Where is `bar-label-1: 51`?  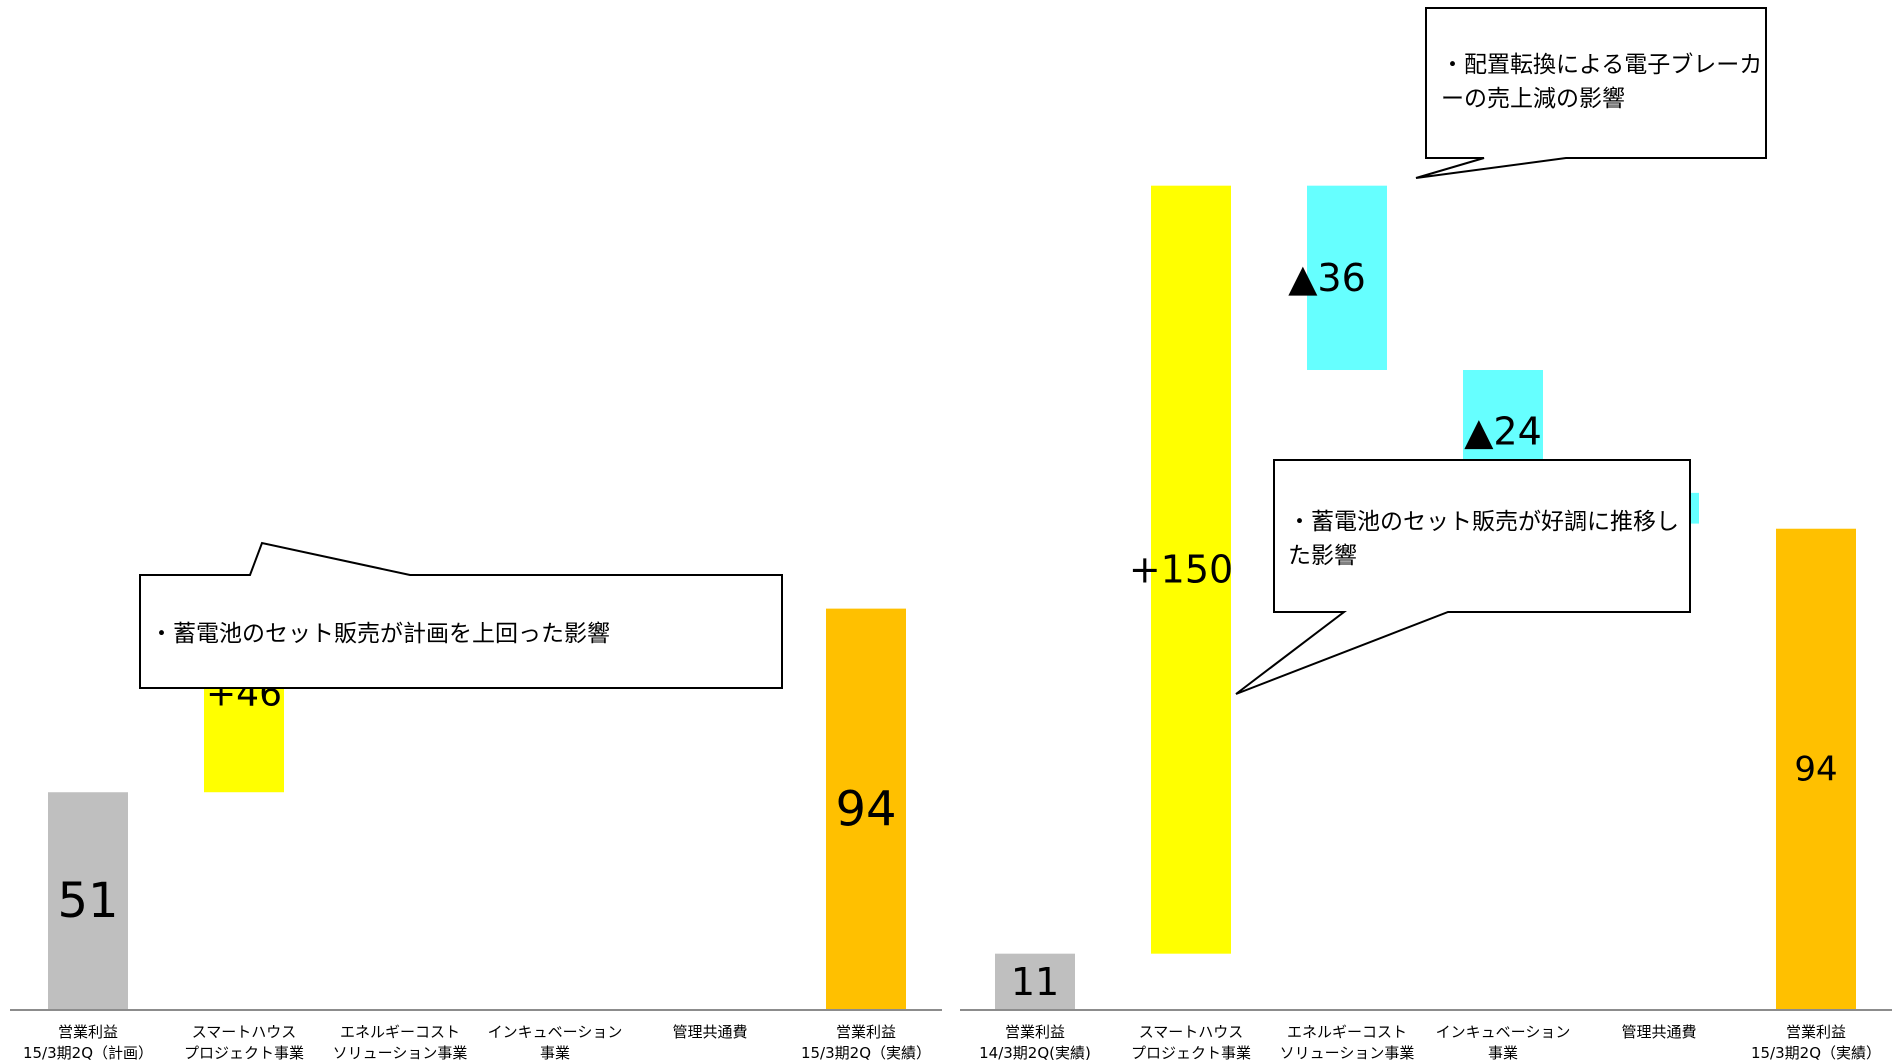 bar-label-1: 51 is located at coordinates (87, 901).